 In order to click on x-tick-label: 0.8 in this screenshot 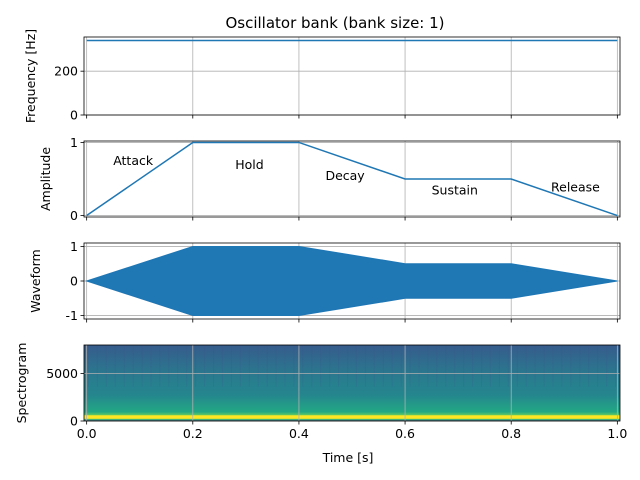, I will do `click(511, 433)`.